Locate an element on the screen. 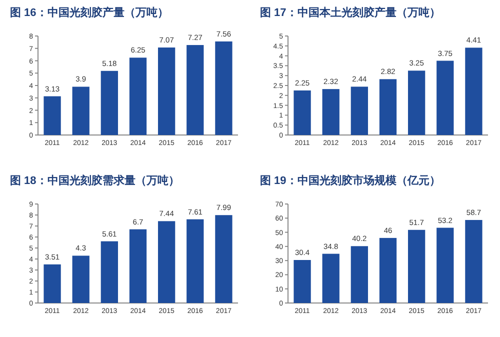  chart-title: 图 19：中国光刻胶市场规模（亿元） is located at coordinates (350, 180).